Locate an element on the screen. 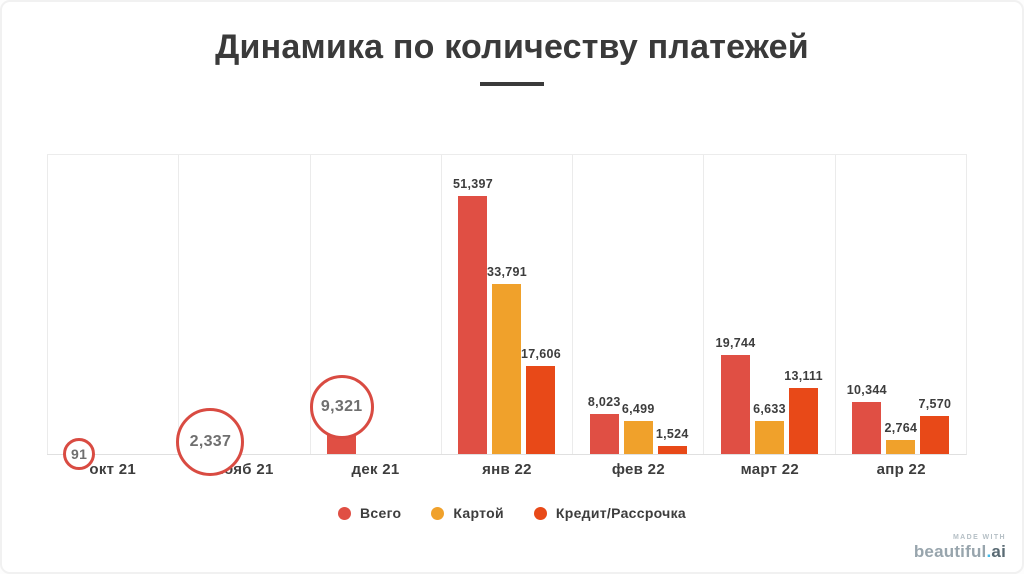 This screenshot has width=1024, height=574. bar-value-label: 2,764 is located at coordinates (901, 428).